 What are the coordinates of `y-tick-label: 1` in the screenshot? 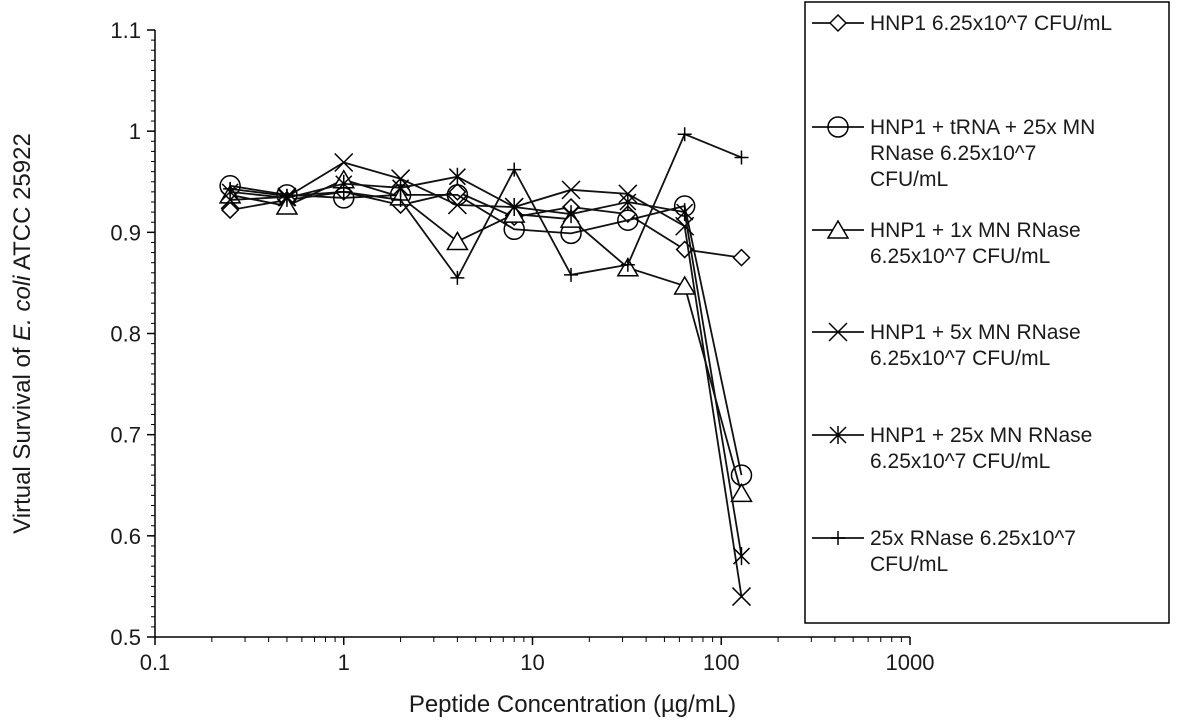 It's located at (135, 131).